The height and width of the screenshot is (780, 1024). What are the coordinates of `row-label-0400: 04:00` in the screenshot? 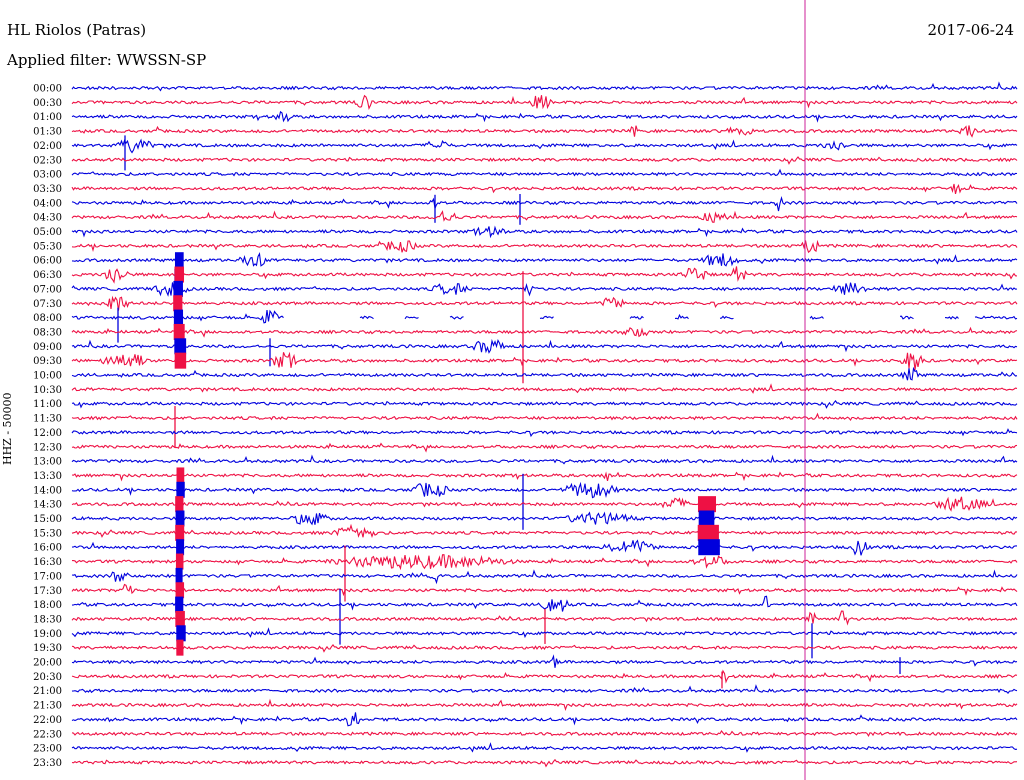 It's located at (47, 203).